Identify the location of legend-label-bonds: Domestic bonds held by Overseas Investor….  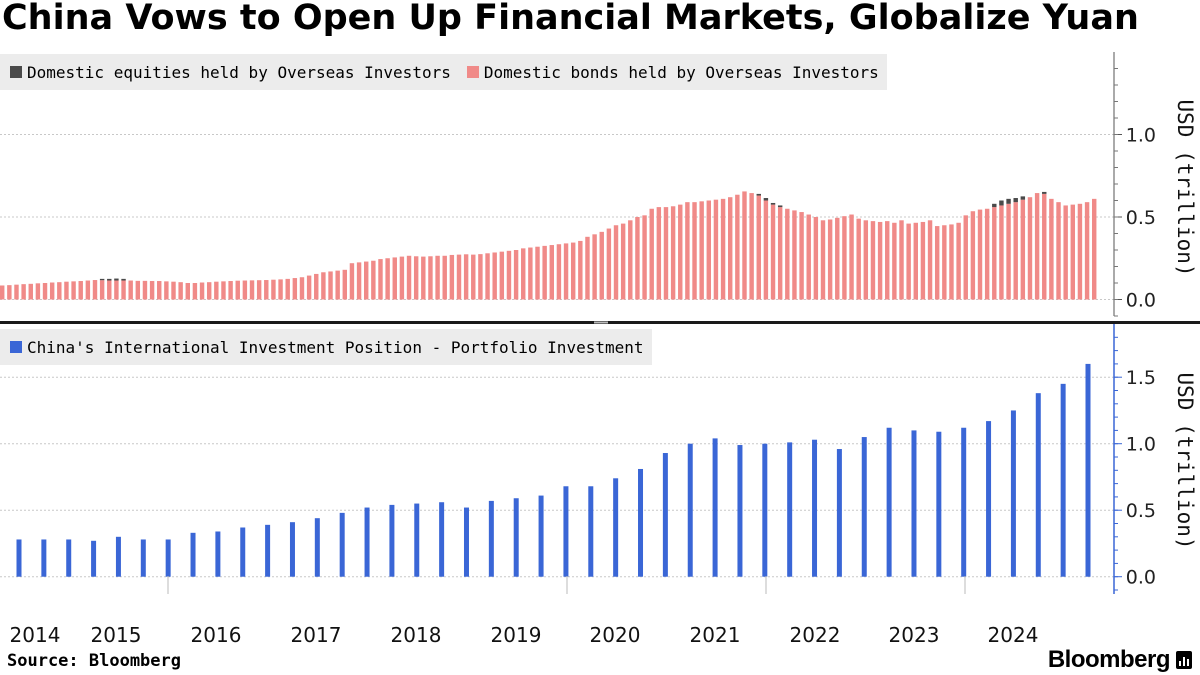
(681, 72).